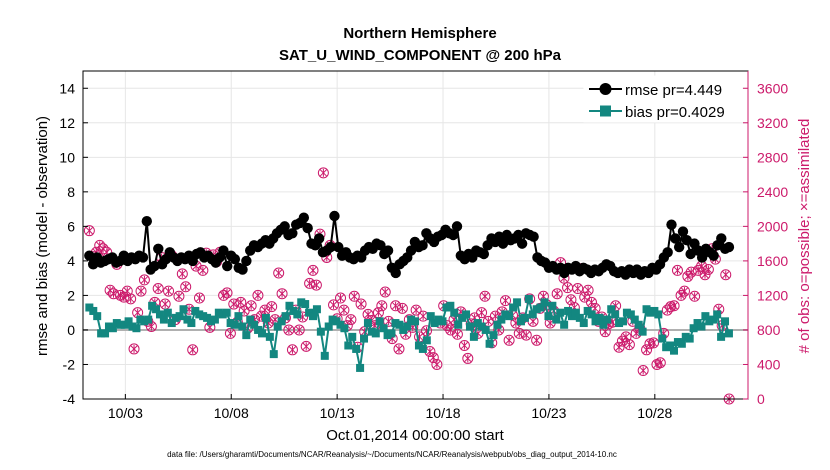 The width and height of the screenshot is (830, 470). Describe the element at coordinates (605, 111) in the screenshot. I see `legend-bias-marker` at that location.